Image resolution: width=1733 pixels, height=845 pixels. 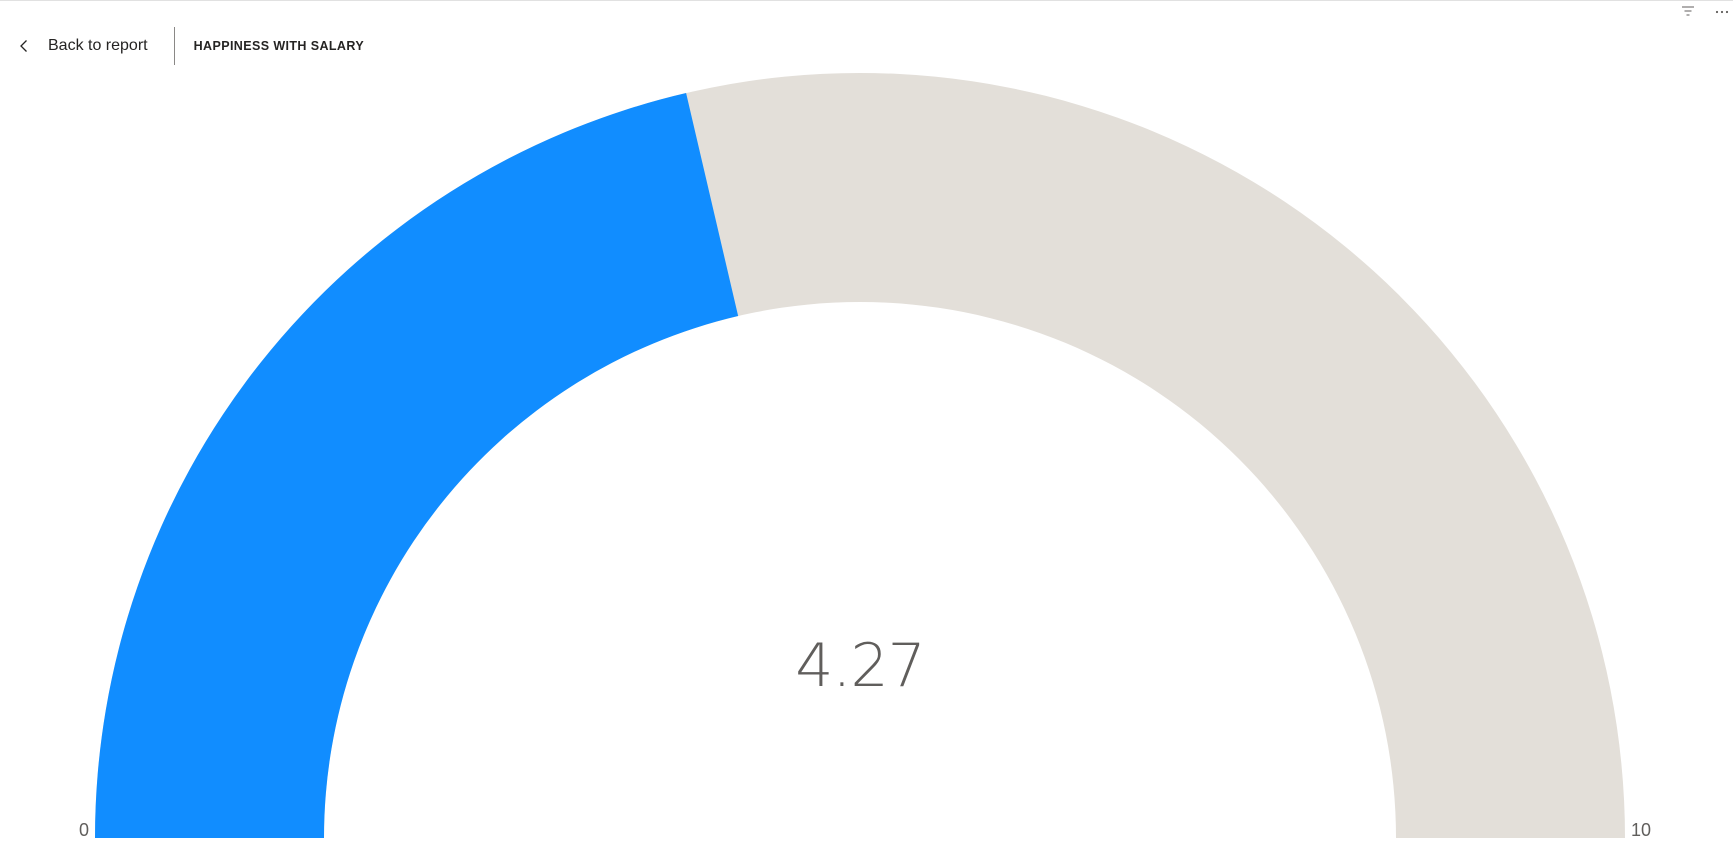 What do you see at coordinates (174, 46) in the screenshot?
I see `header-divider` at bounding box center [174, 46].